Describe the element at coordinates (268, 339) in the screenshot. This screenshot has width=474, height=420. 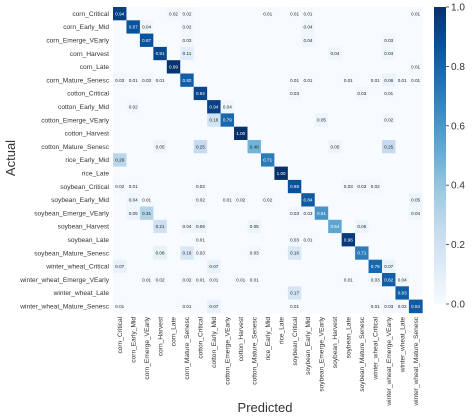
I see `x-tick-label: rice_Early_Mid` at that location.